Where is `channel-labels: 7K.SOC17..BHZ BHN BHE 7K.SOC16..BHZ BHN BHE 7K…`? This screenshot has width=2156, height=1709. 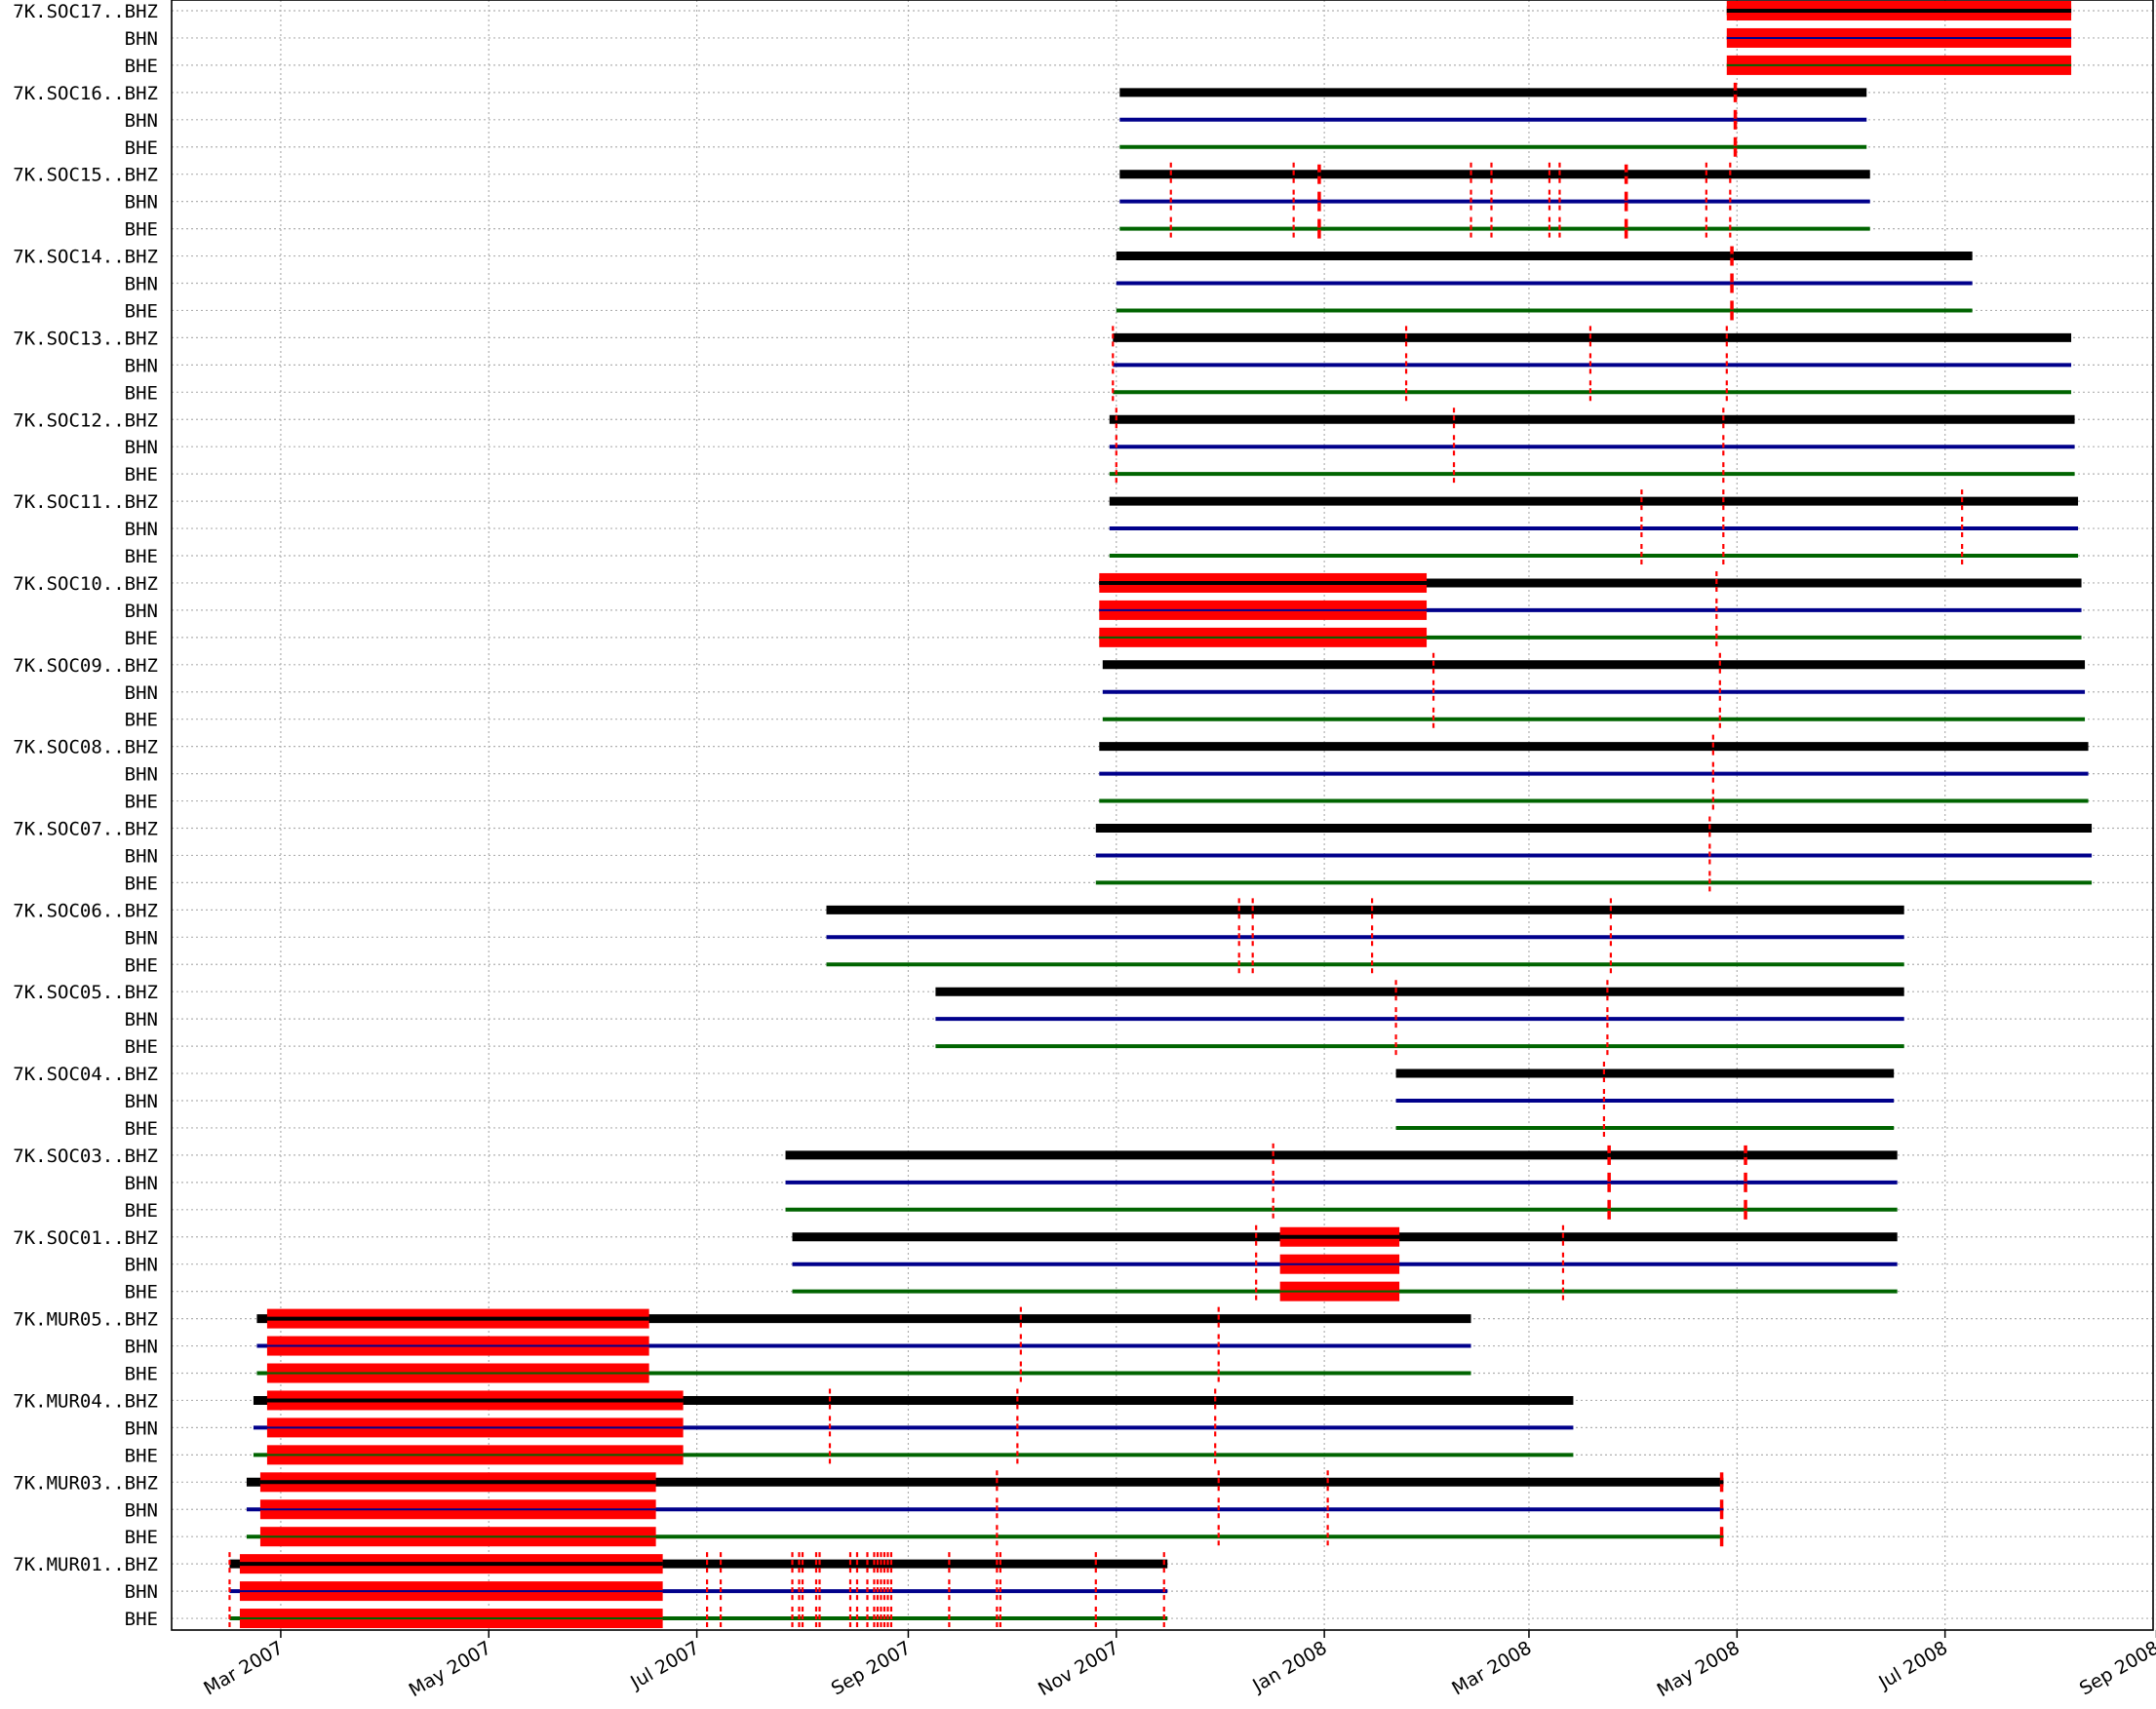 channel-labels: 7K.SOC17..BHZ BHN BHE 7K.SOC16..BHZ BHN BHE 7K… is located at coordinates (85, 815).